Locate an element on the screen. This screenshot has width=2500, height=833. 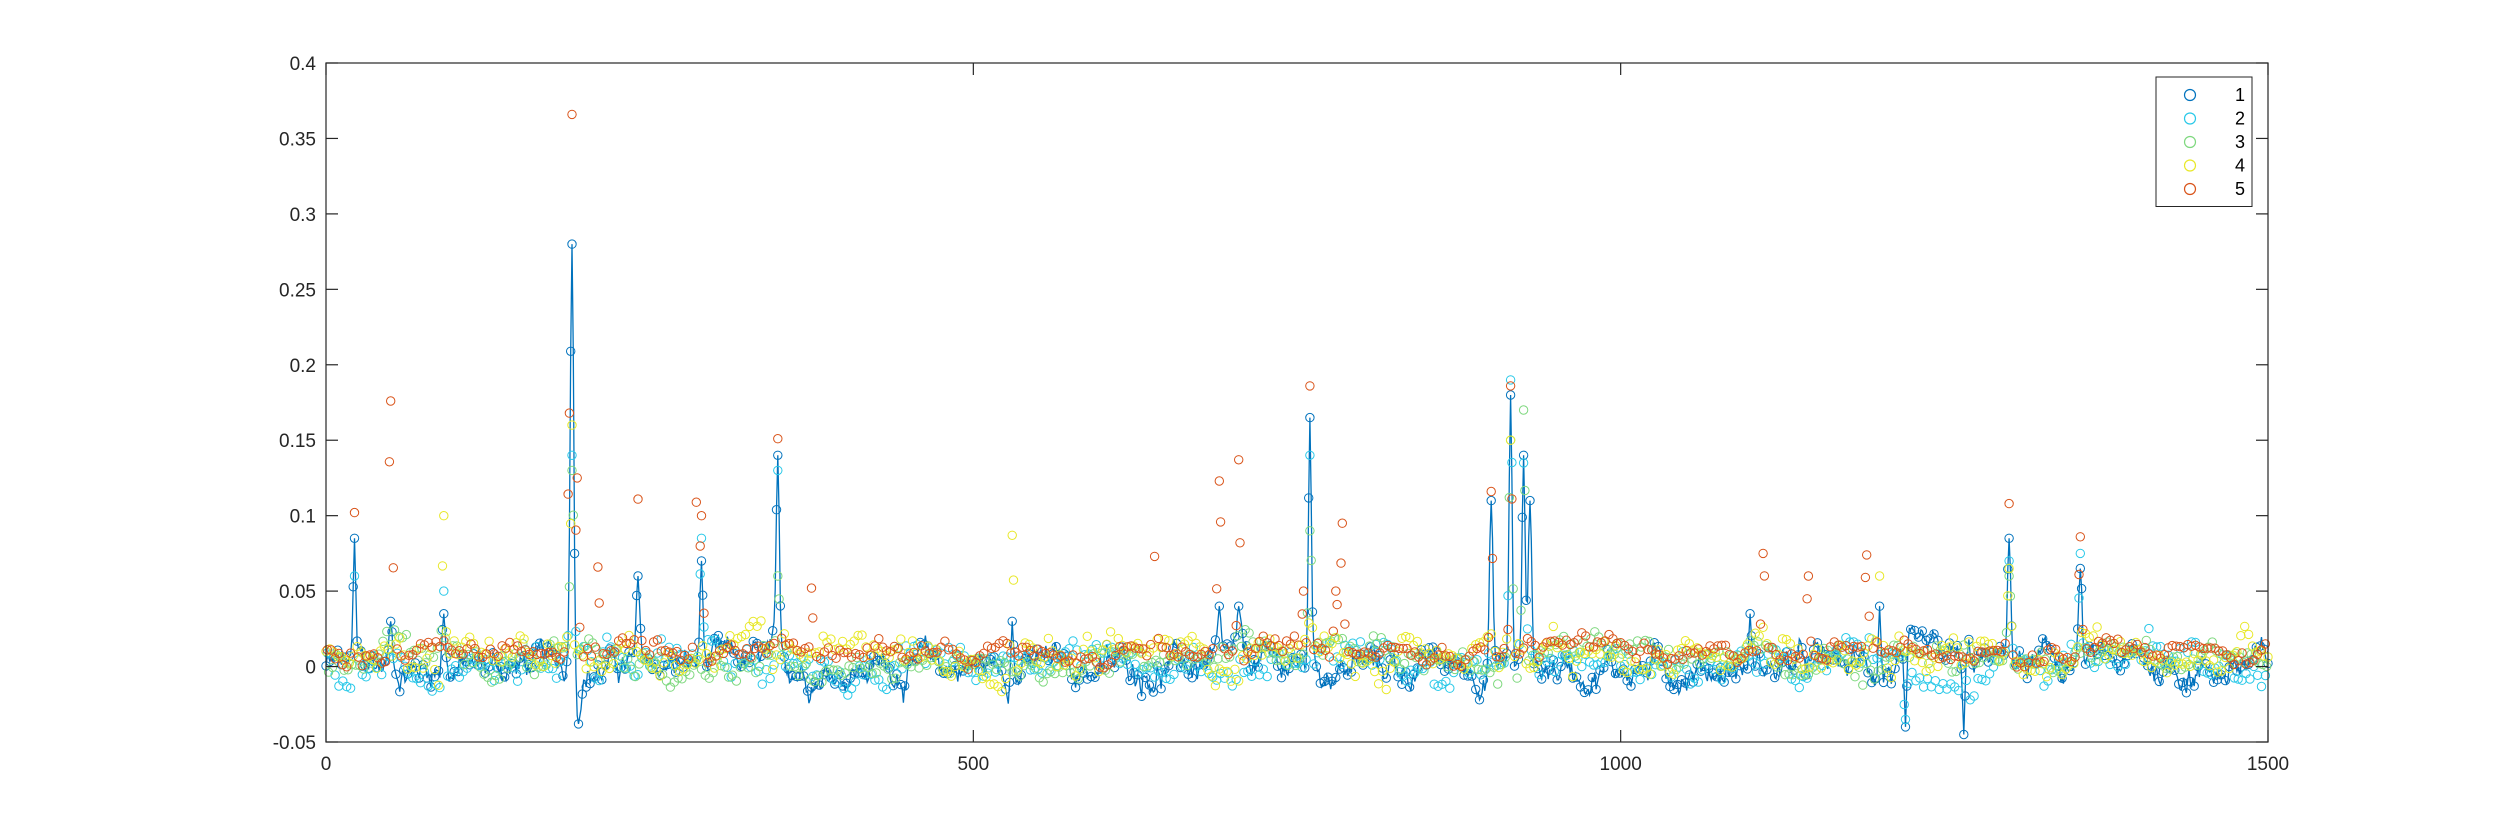
y-tick-label: 0.1 is located at coordinates (303, 517).